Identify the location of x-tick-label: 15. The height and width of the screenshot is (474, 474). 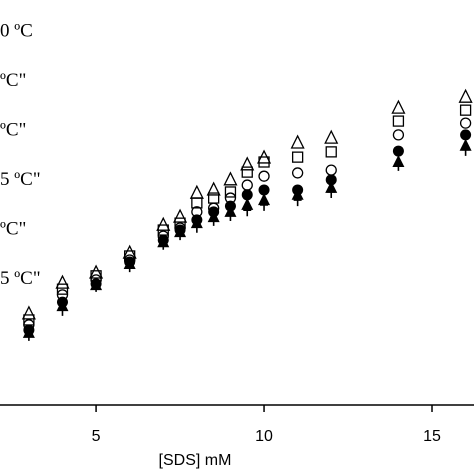
(432, 436).